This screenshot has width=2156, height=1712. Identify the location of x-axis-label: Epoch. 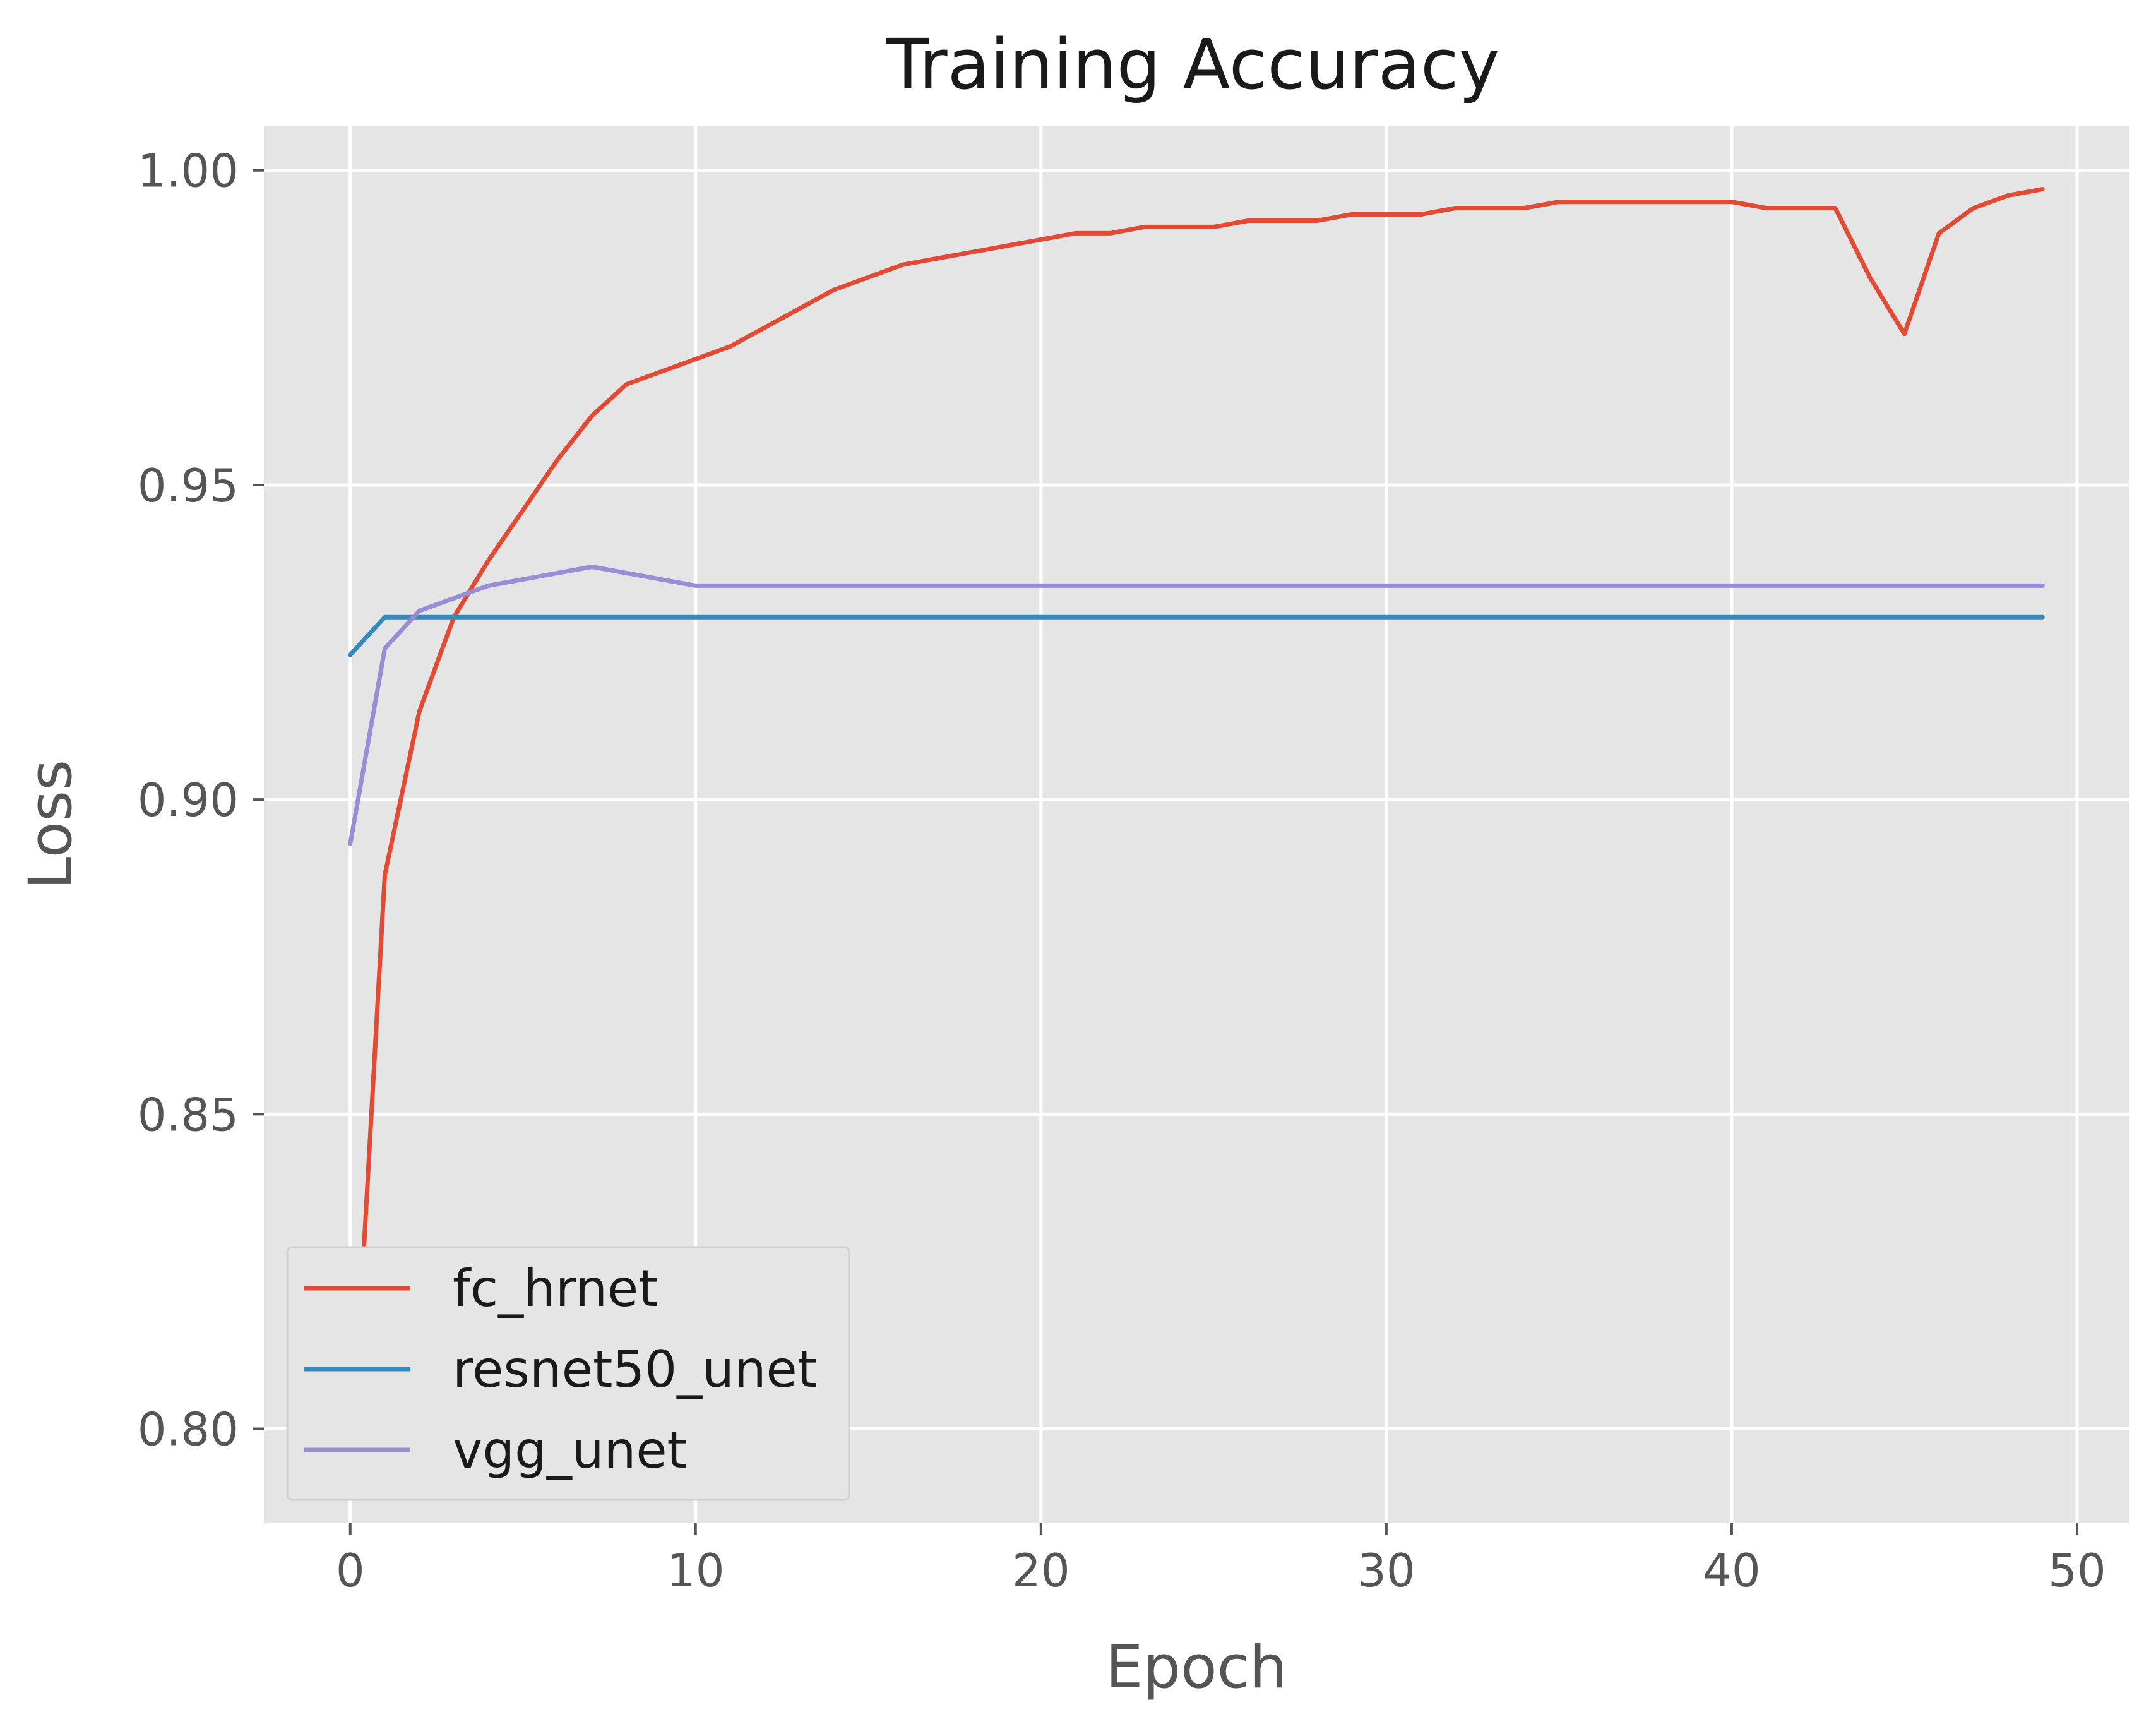
(1196, 1667).